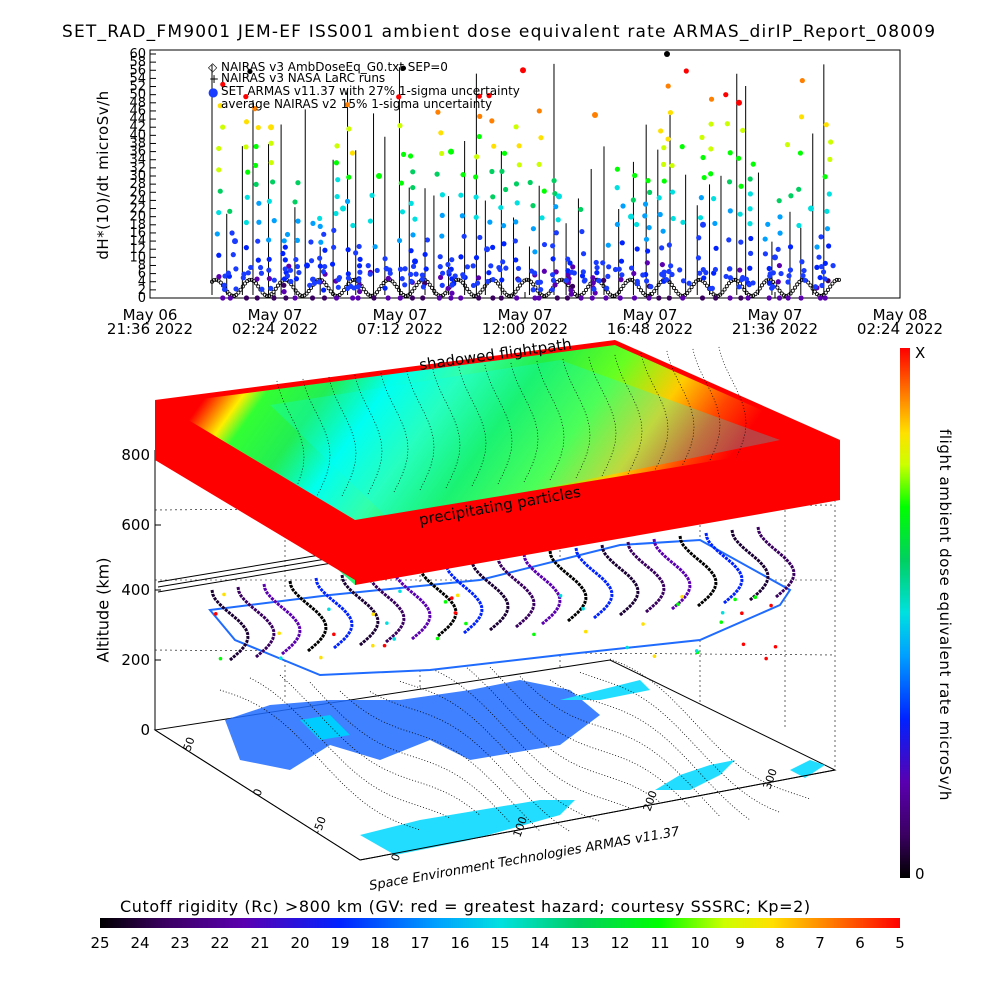 Image resolution: width=1000 pixels, height=1000 pixels. Describe the element at coordinates (255, 490) in the screenshot. I see `dose-plane-side` at that location.